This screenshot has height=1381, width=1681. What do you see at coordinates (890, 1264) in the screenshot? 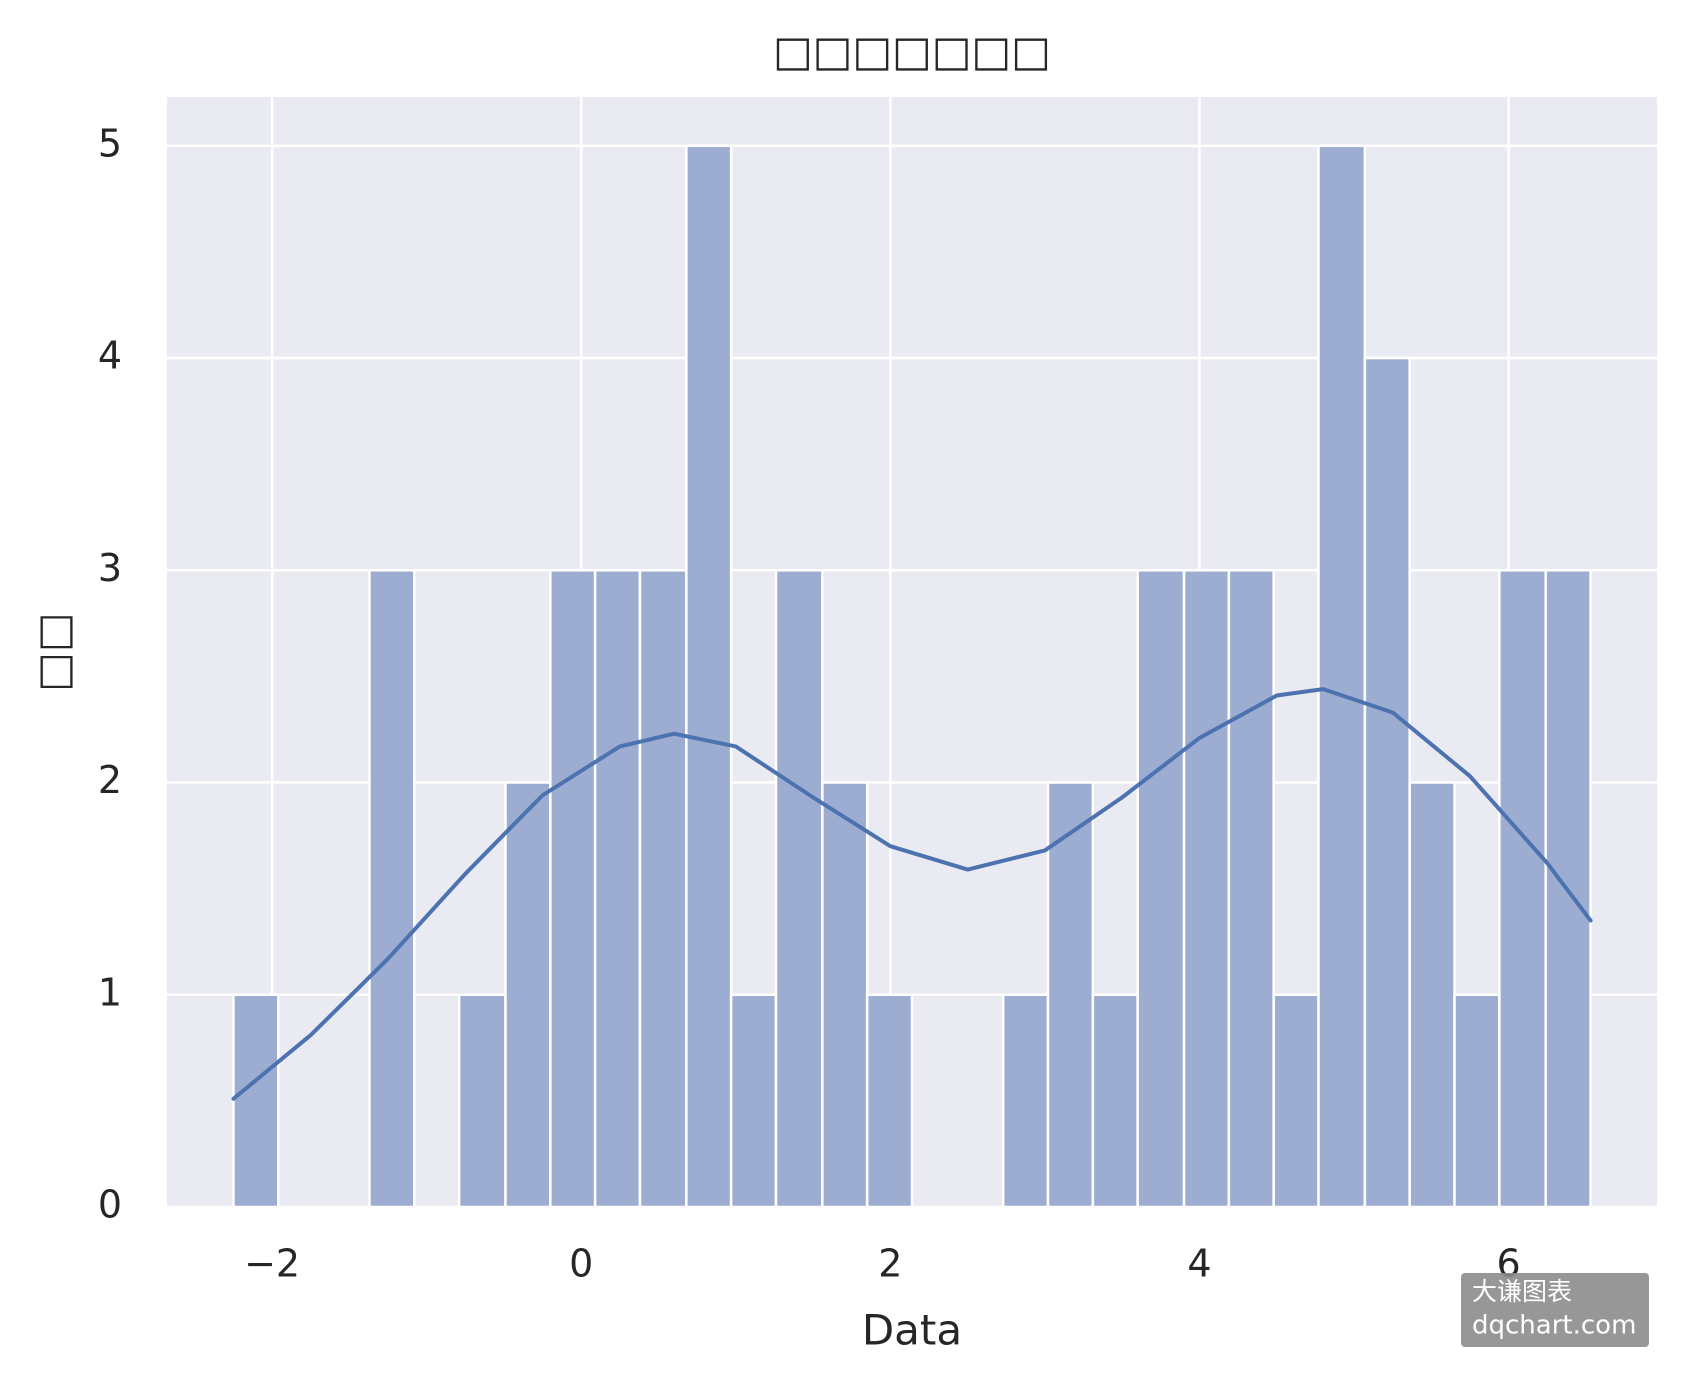
I see `x-tick-label: 2` at bounding box center [890, 1264].